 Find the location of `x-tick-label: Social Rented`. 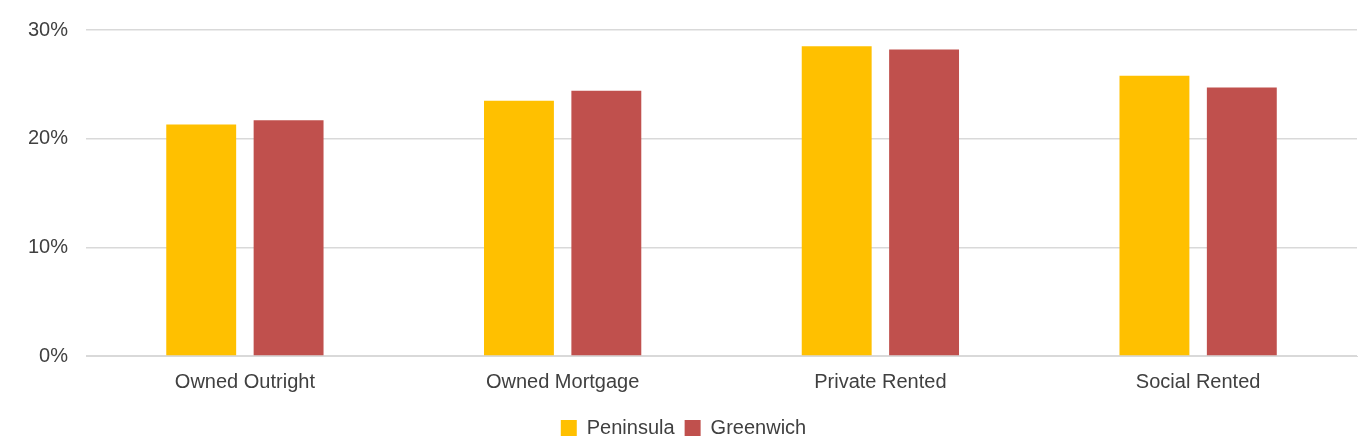

x-tick-label: Social Rented is located at coordinates (1198, 380).